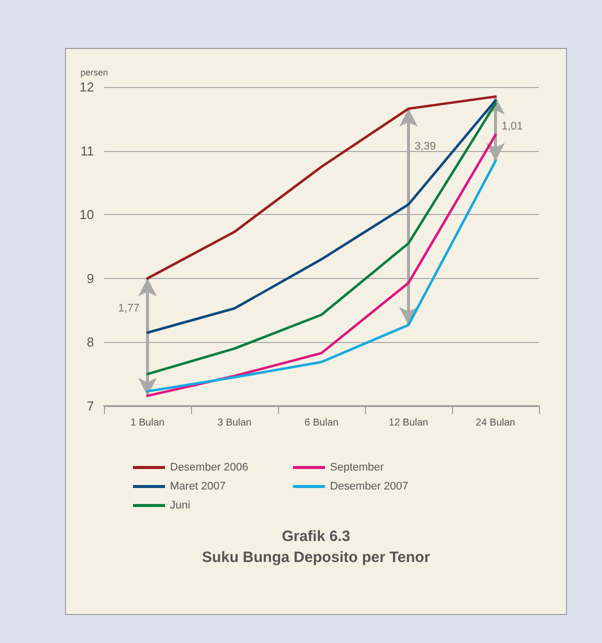 This screenshot has width=602, height=643. What do you see at coordinates (94, 73) in the screenshot?
I see `y-axis-title: persen` at bounding box center [94, 73].